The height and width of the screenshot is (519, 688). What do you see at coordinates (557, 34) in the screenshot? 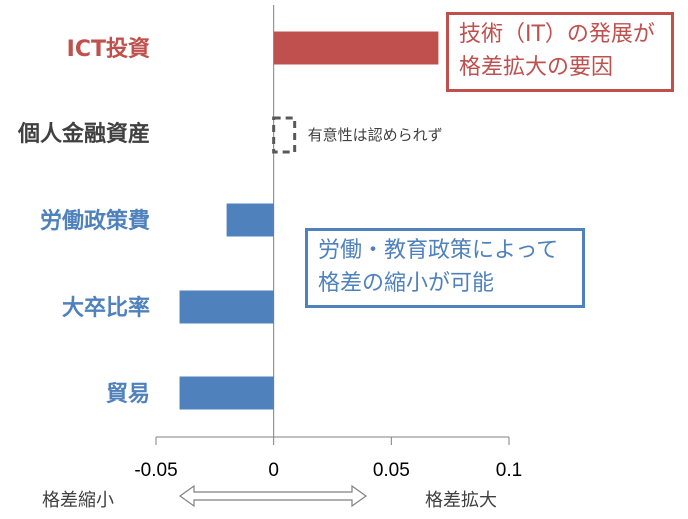
I see `callout-ict-line1: 技術（IT）の発展が` at bounding box center [557, 34].